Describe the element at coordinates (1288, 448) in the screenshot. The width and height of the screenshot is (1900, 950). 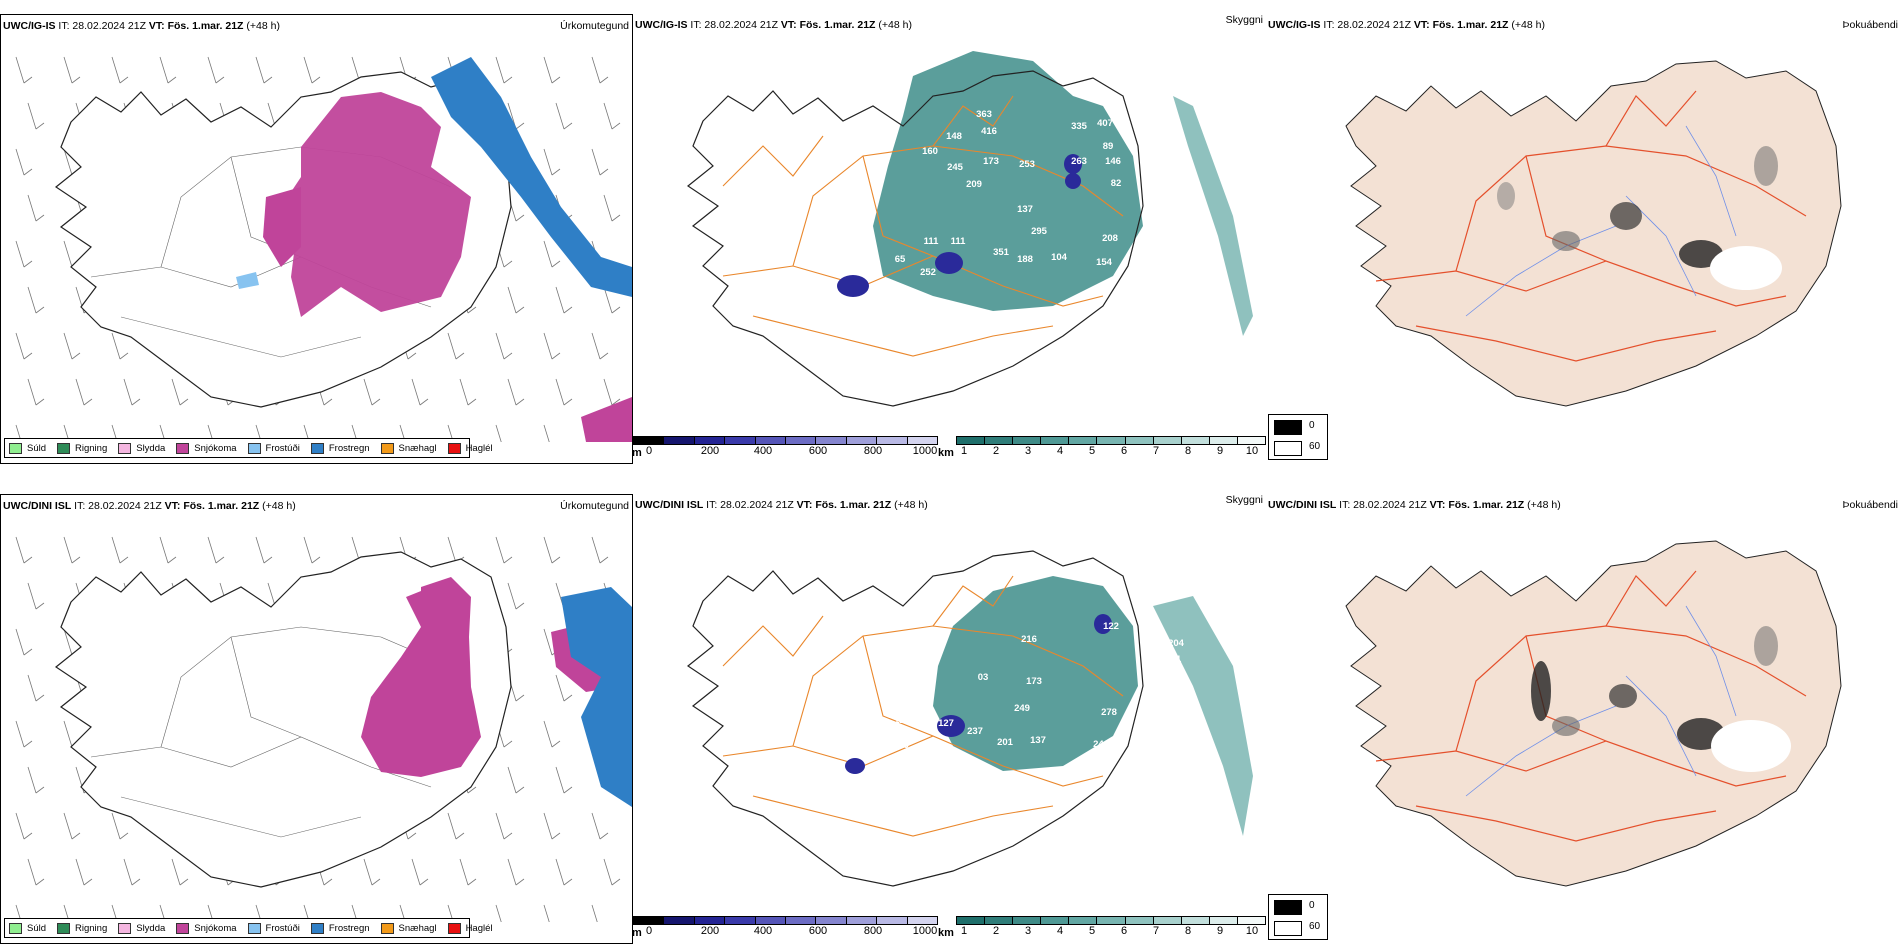
I see `fog-legend-swatch` at that location.